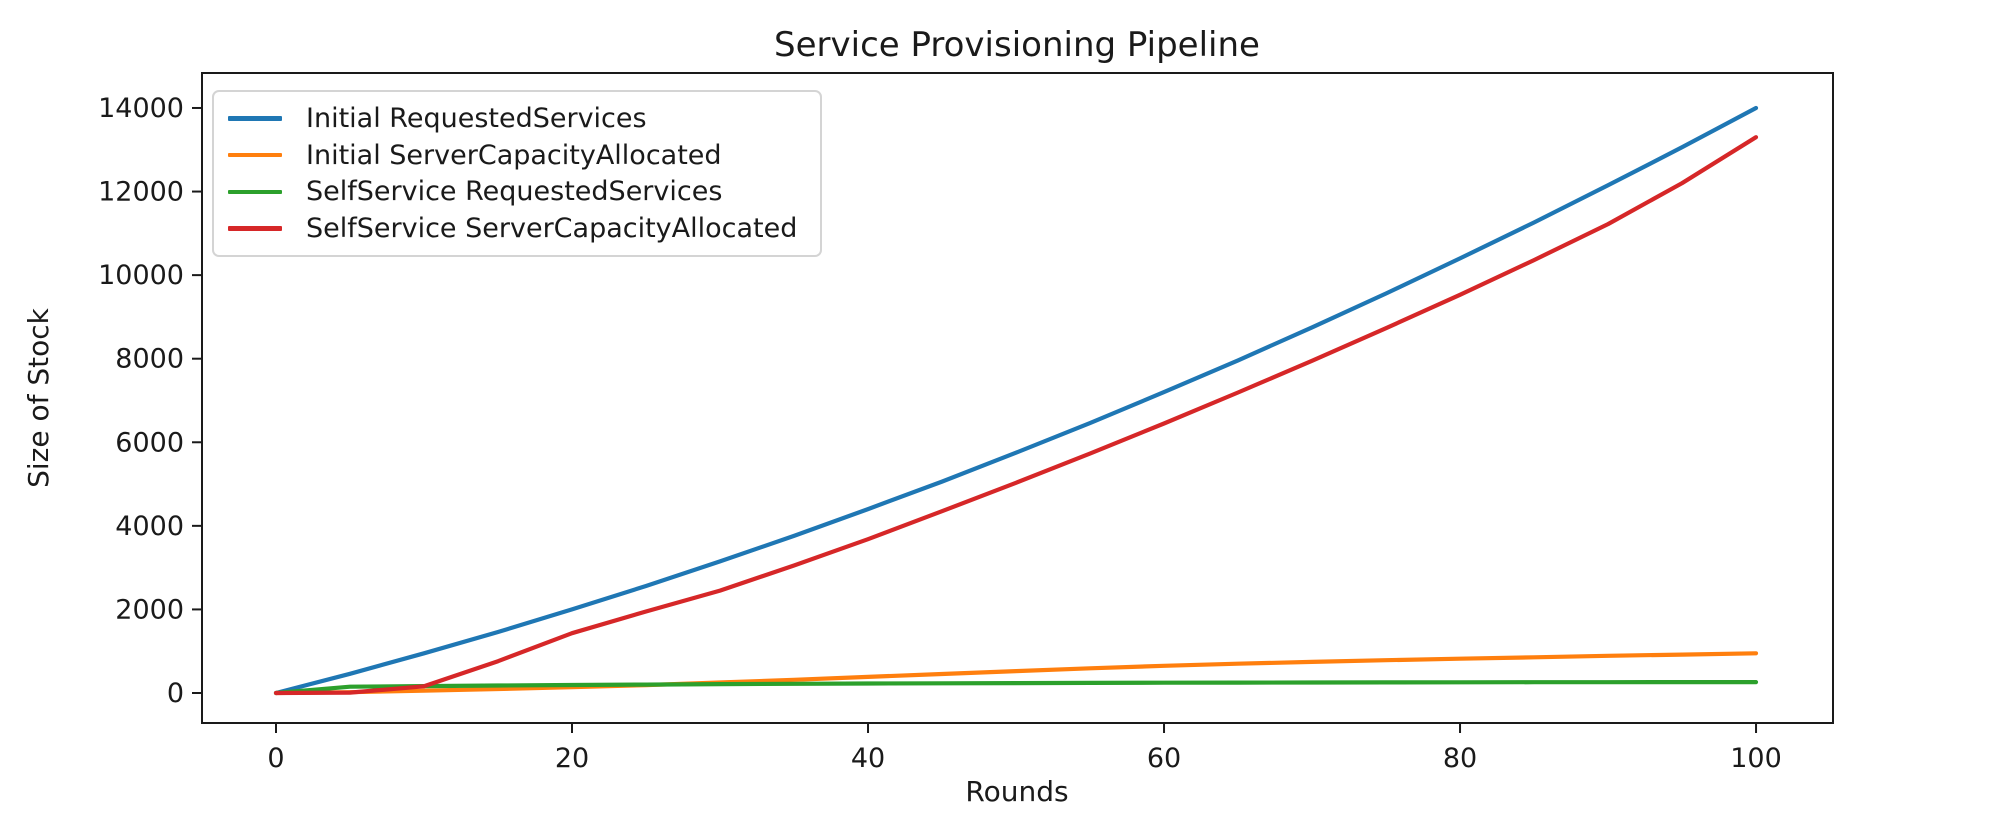  What do you see at coordinates (149, 526) in the screenshot?
I see `y-tick-label: 4000` at bounding box center [149, 526].